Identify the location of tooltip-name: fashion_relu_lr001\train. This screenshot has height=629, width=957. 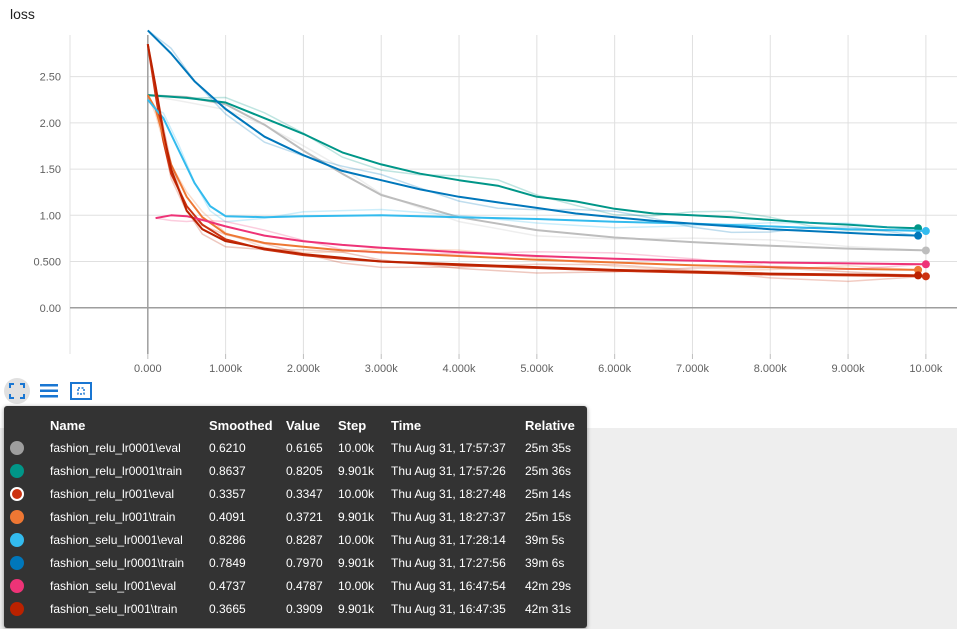
(113, 516).